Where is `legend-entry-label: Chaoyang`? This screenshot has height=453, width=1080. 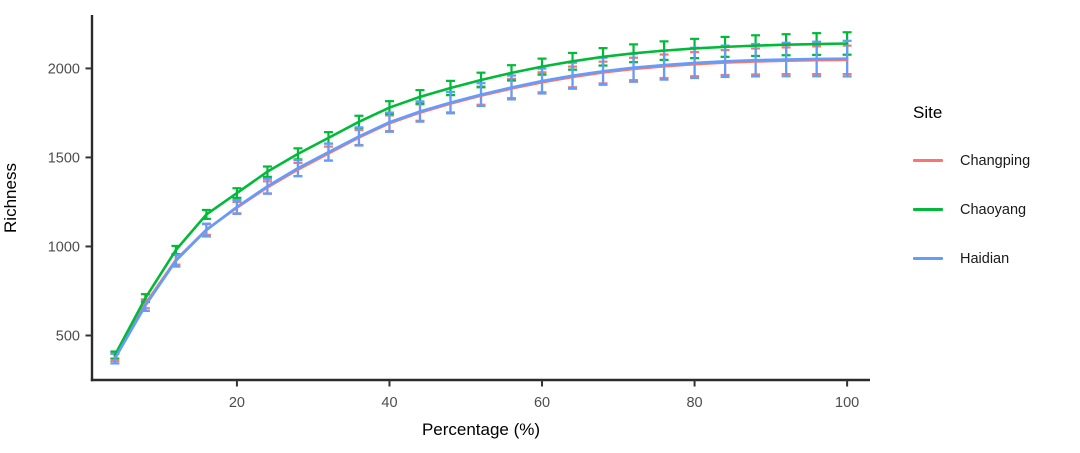
legend-entry-label: Chaoyang is located at coordinates (993, 209).